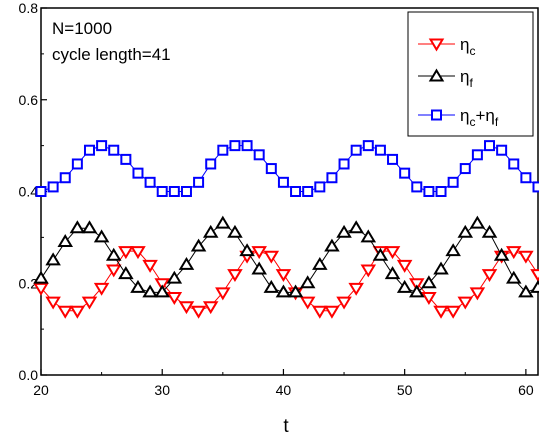  What do you see at coordinates (405, 390) in the screenshot?
I see `x-tick-label: 50` at bounding box center [405, 390].